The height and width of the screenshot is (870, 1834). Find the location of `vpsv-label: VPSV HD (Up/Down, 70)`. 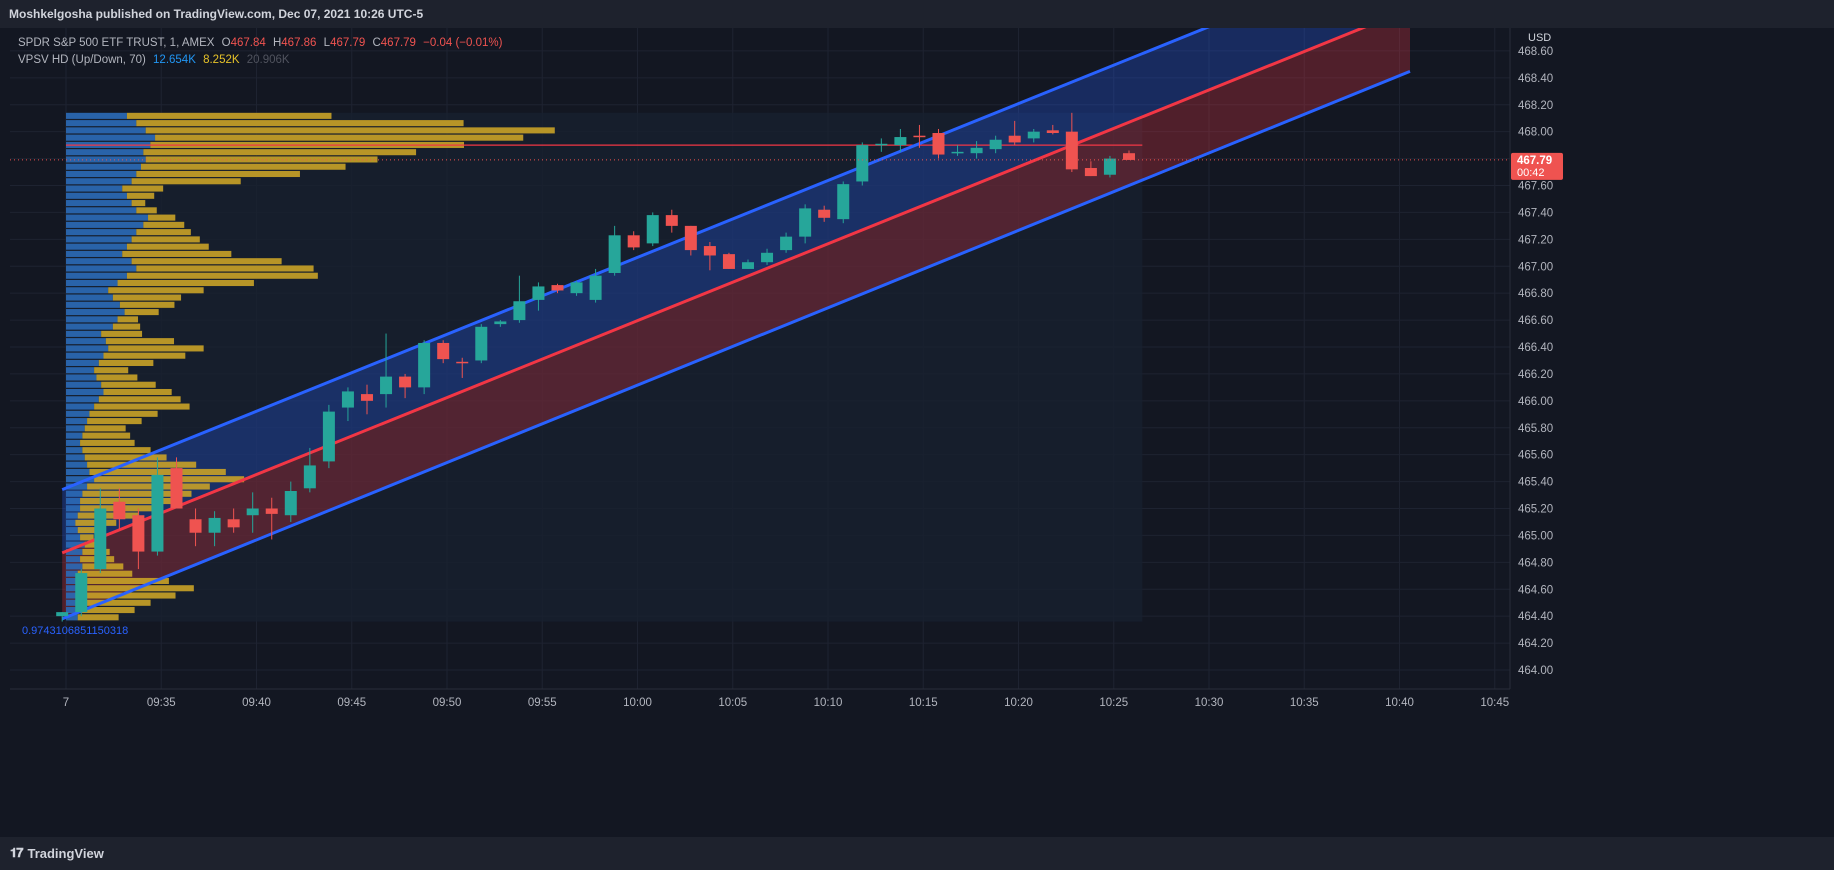

vpsv-label: VPSV HD (Up/Down, 70) is located at coordinates (82, 60).